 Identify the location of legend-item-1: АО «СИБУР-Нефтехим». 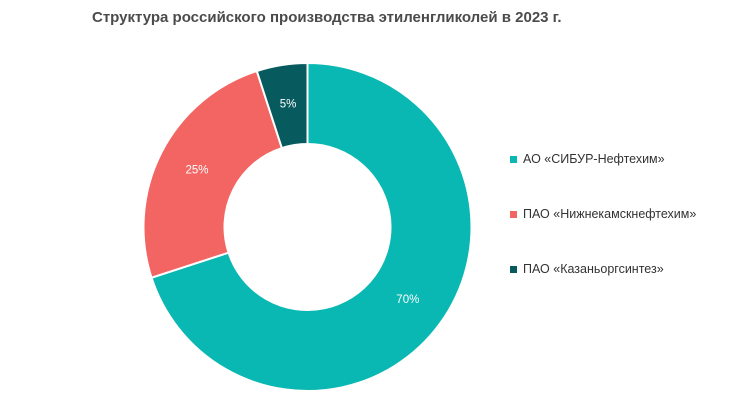
(603, 159).